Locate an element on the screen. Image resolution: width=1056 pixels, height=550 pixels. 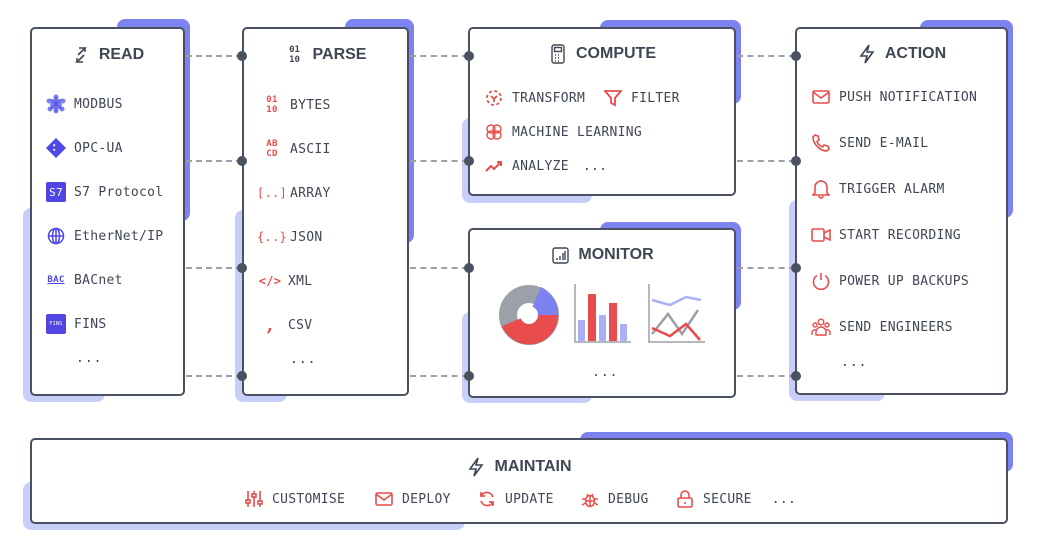
parse-item-bytes: 01 10 BYTES is located at coordinates (296, 105).